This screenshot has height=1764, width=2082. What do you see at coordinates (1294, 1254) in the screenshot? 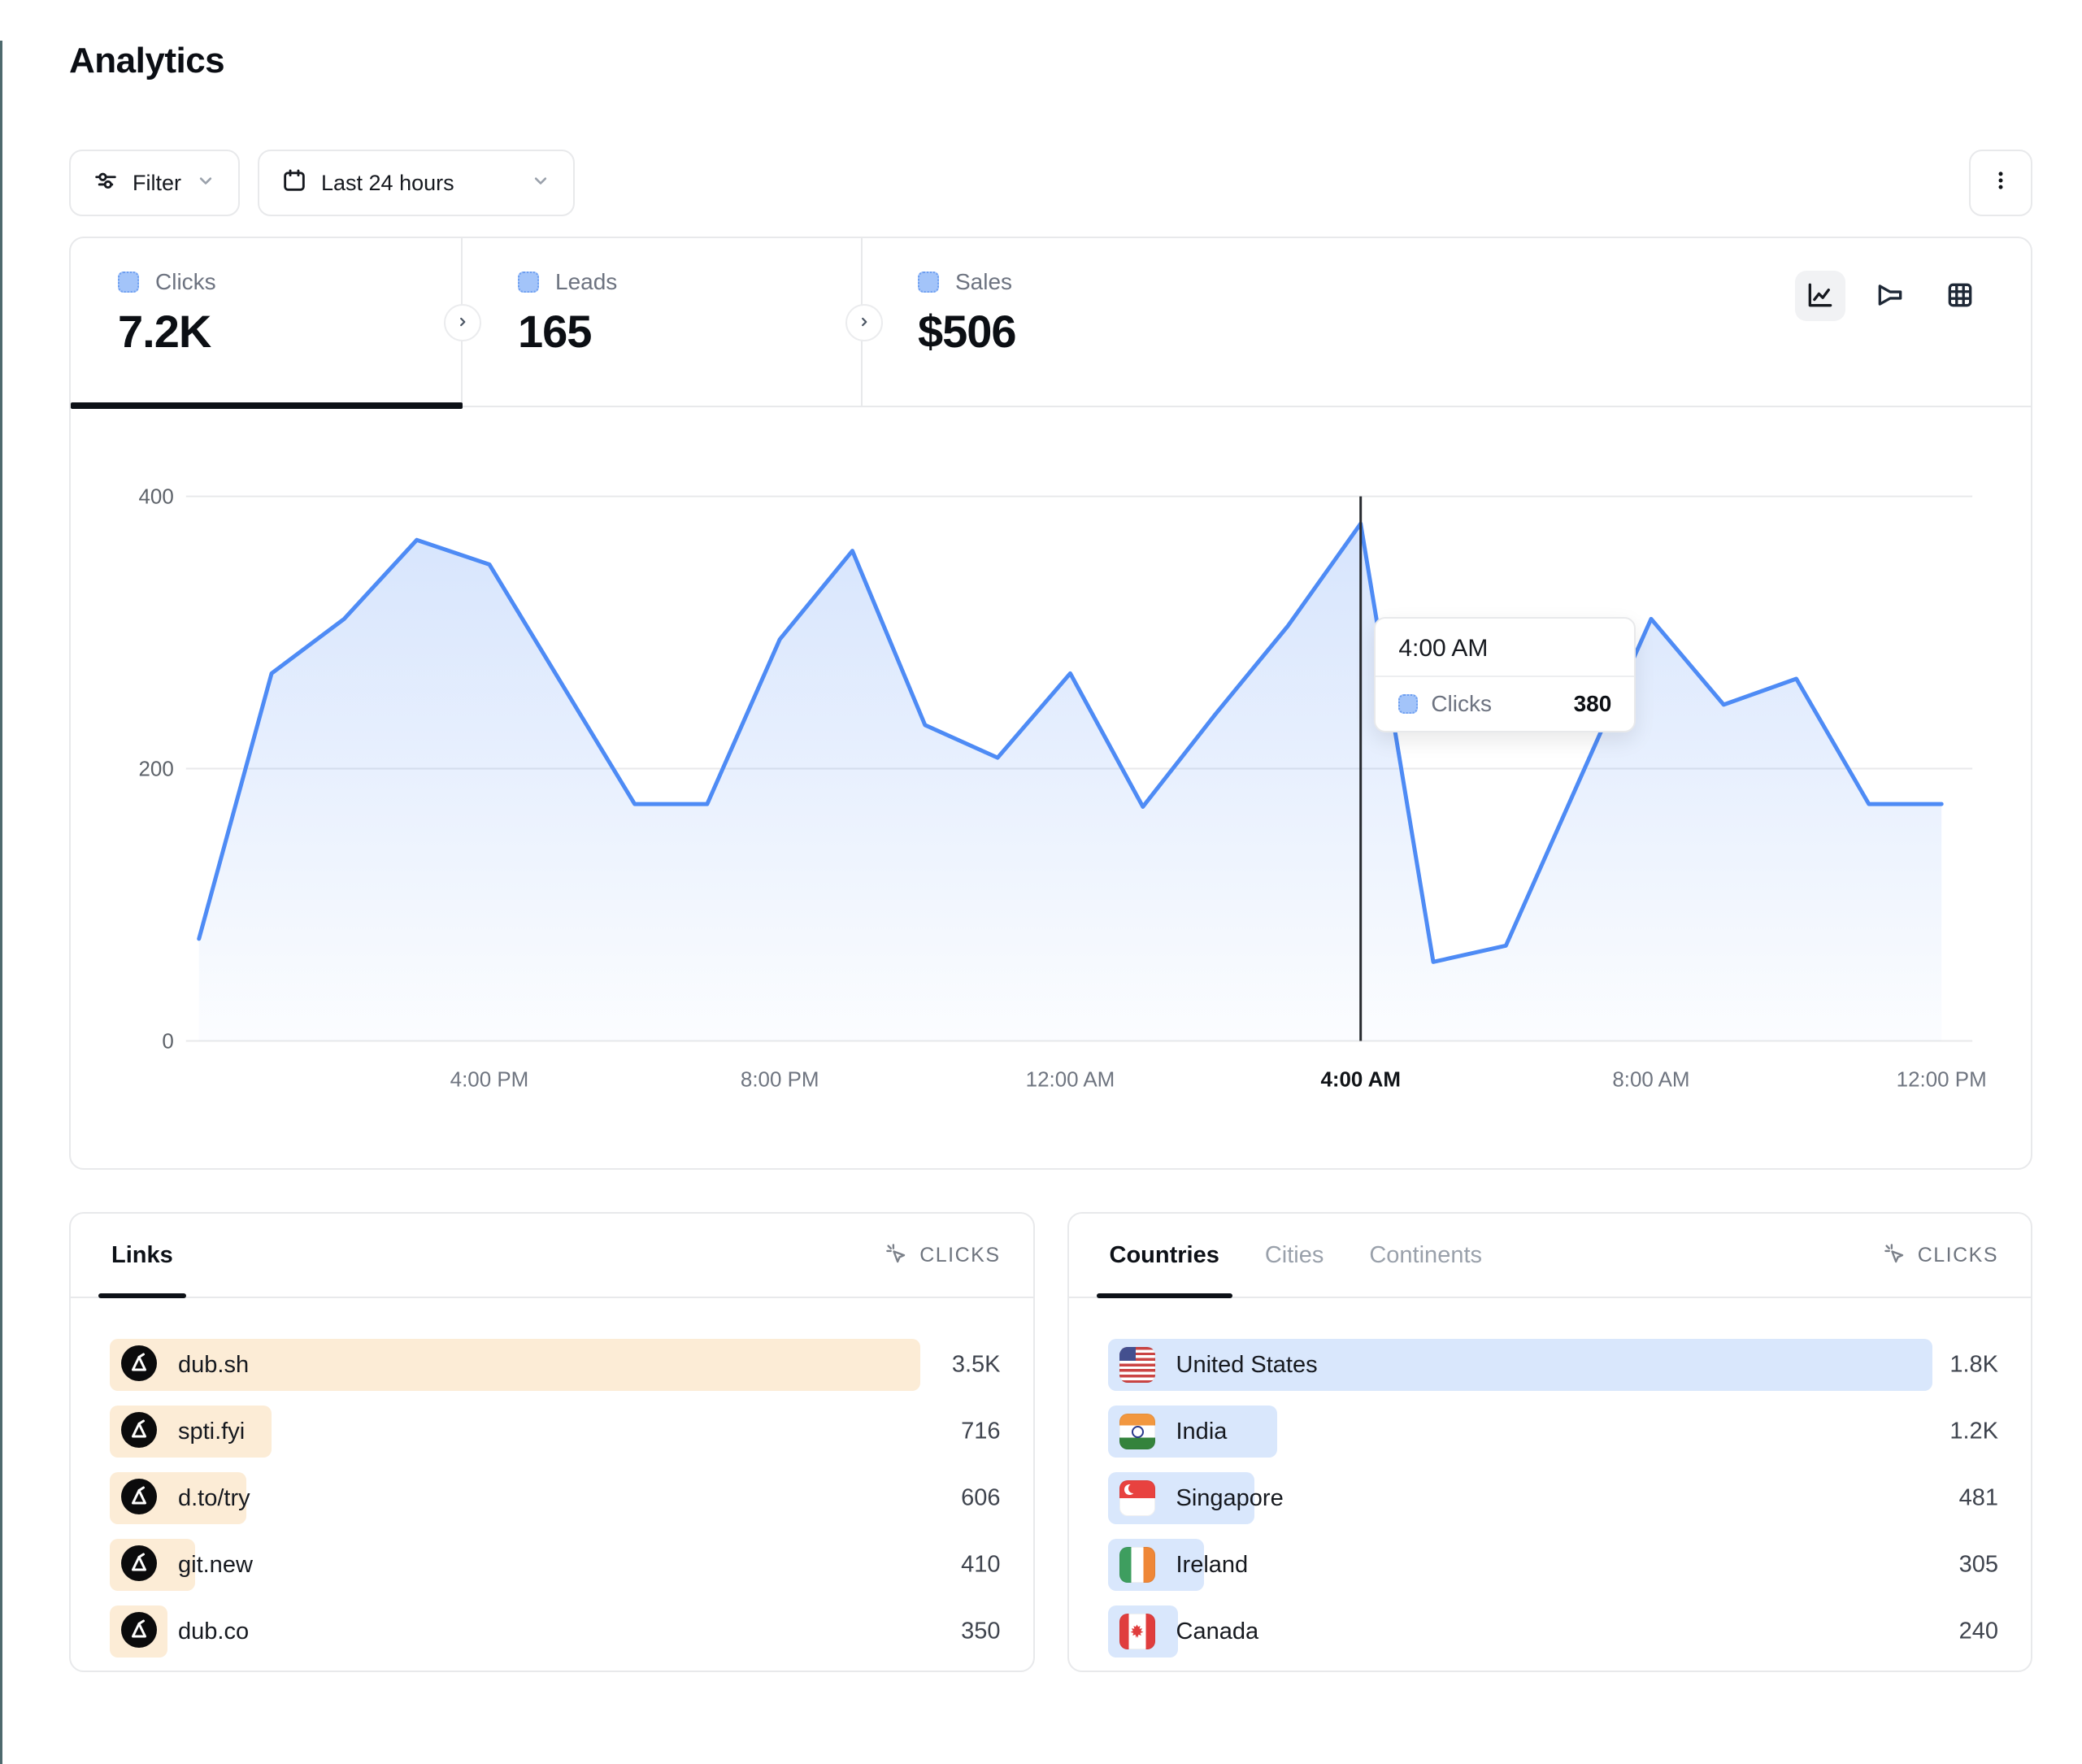
I see `tab-cities: Cities` at bounding box center [1294, 1254].